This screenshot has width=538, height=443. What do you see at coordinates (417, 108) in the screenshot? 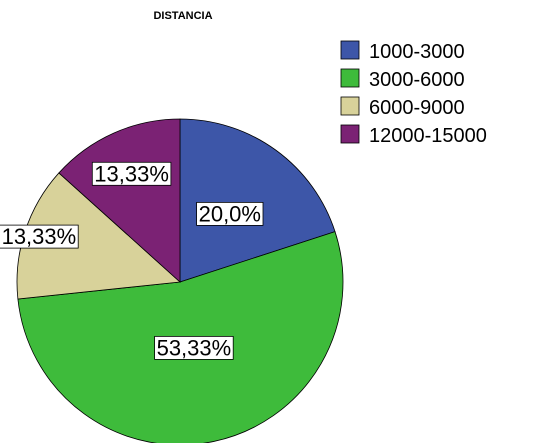
I see `legend-label: 6000-9000` at bounding box center [417, 108].